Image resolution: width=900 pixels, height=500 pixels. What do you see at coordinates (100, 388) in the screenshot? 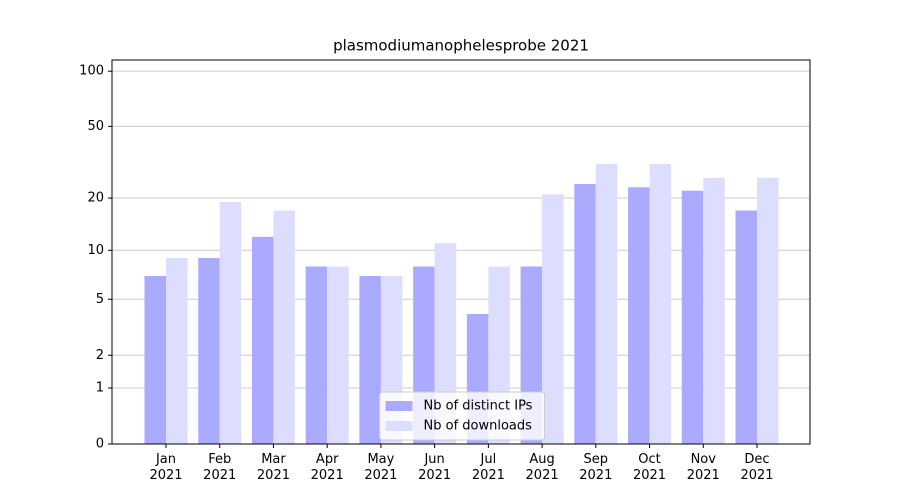
I see `y-tick-label: 1` at bounding box center [100, 388].